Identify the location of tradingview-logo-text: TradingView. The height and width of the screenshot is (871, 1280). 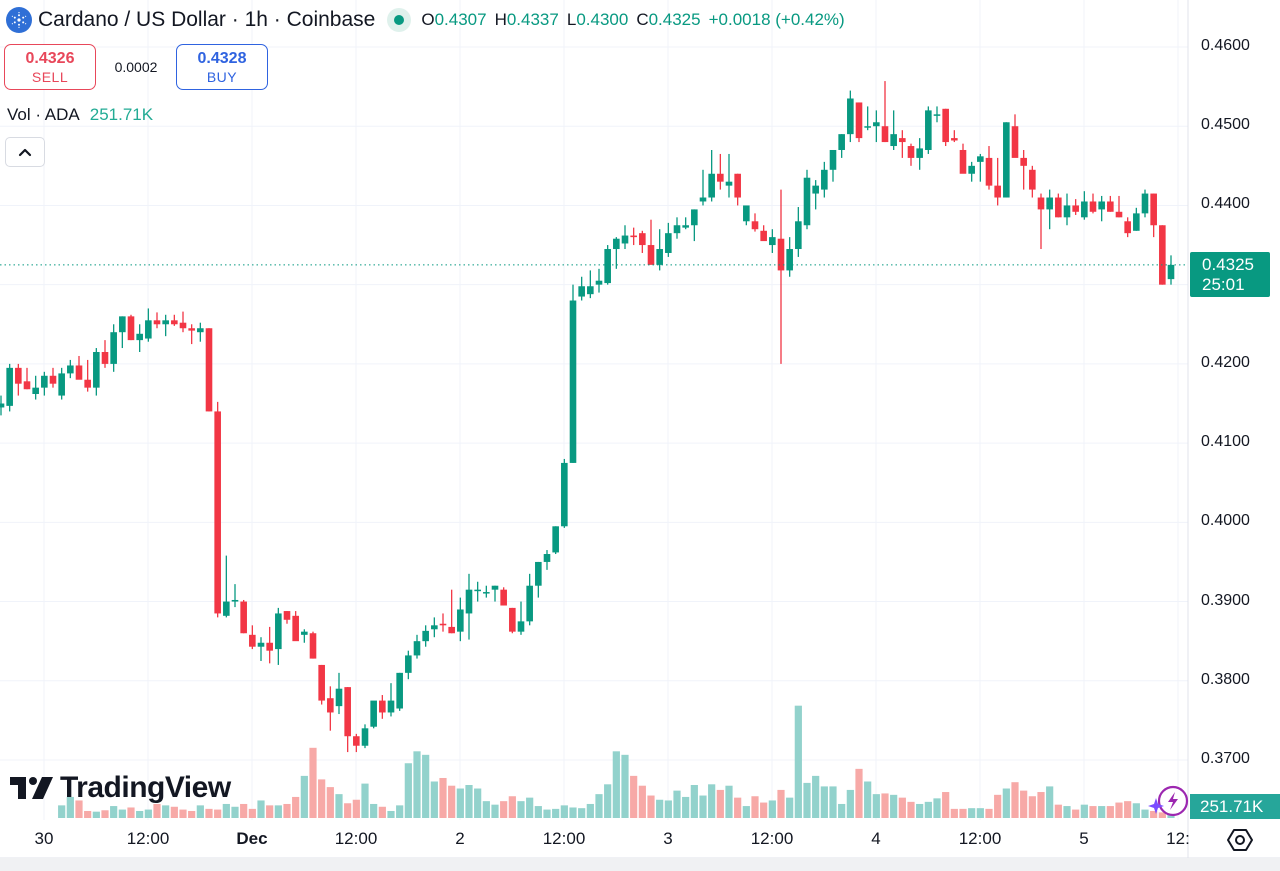
(145, 787).